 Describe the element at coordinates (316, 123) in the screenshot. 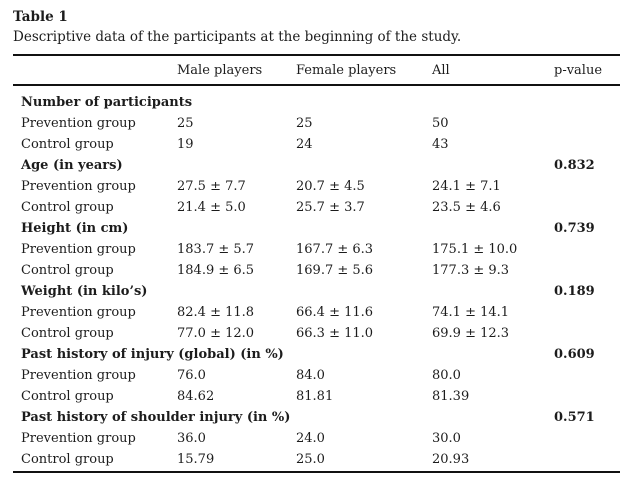

I see `table-row: Prevention group 25 25 50` at that location.